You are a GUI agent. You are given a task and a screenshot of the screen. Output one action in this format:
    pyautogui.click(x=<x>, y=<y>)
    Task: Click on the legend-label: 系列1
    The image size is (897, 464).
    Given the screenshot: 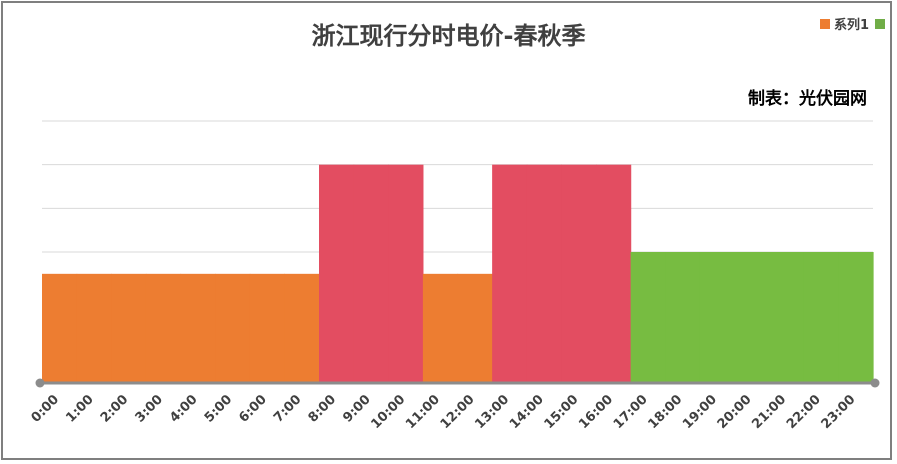 What is the action you would take?
    pyautogui.click(x=851, y=25)
    